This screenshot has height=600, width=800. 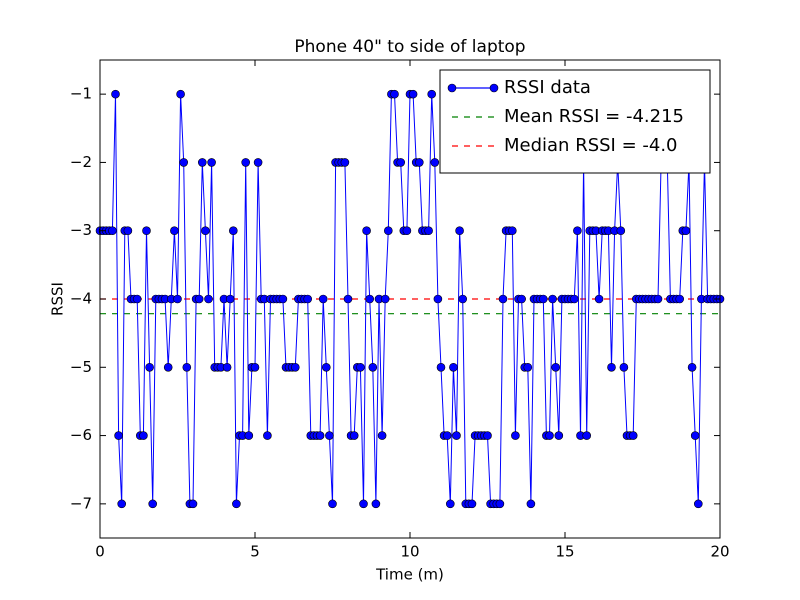 I want to click on x-tick-label: 5, so click(x=255, y=552).